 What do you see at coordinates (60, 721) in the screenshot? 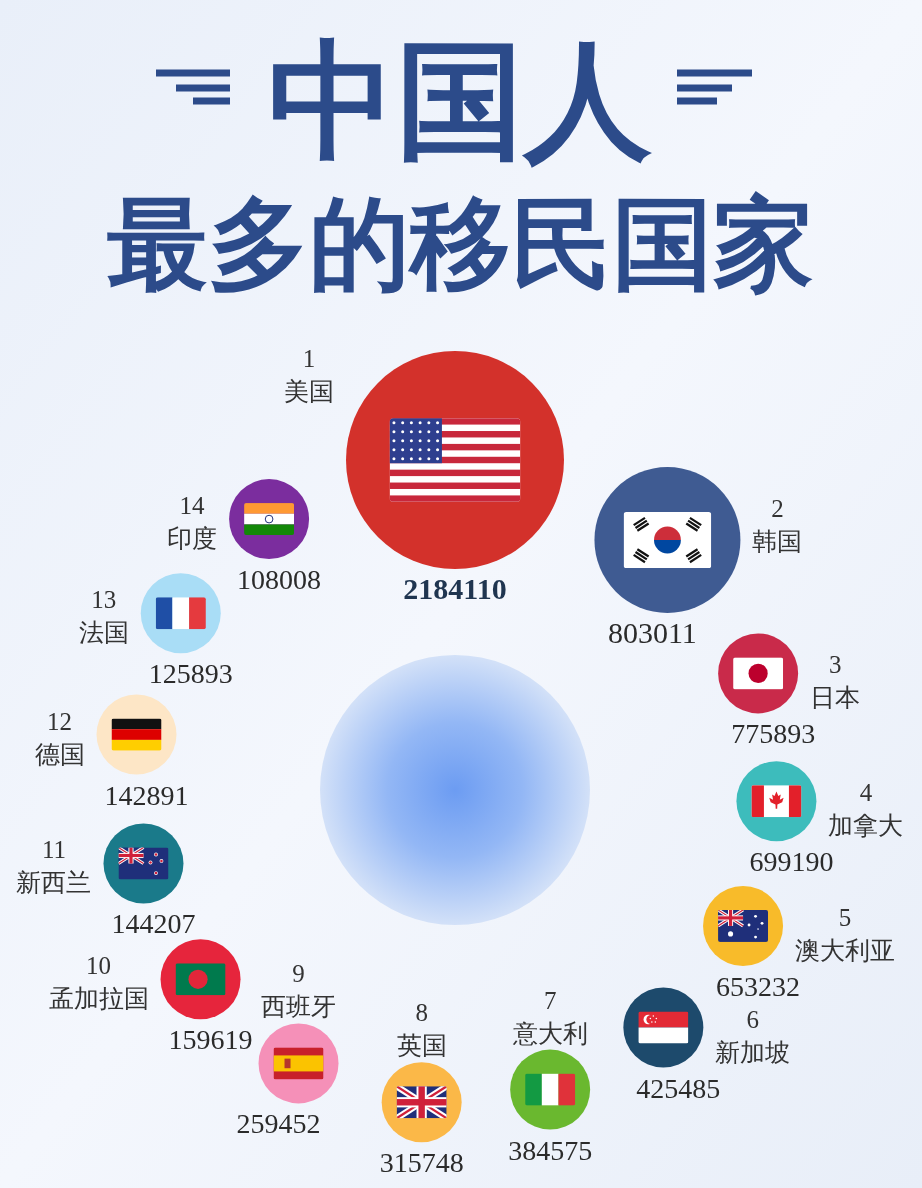
I see `text: 12` at bounding box center [60, 721].